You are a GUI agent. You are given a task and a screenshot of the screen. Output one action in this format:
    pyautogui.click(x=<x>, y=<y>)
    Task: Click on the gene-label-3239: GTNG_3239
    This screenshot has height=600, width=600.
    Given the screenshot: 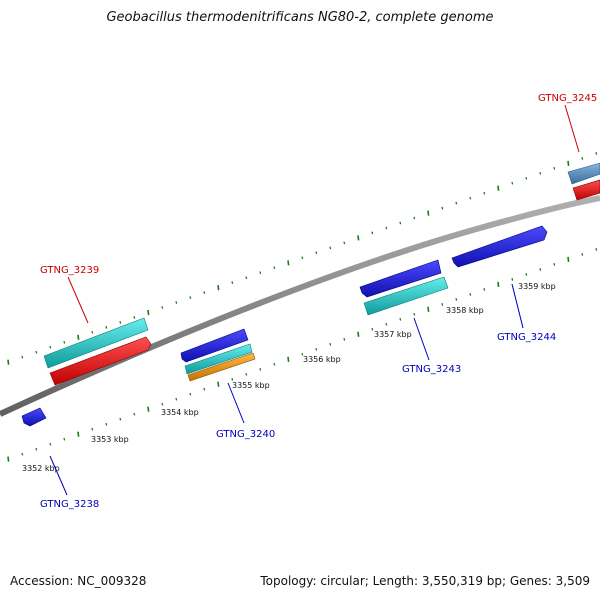 What is the action you would take?
    pyautogui.click(x=69, y=270)
    